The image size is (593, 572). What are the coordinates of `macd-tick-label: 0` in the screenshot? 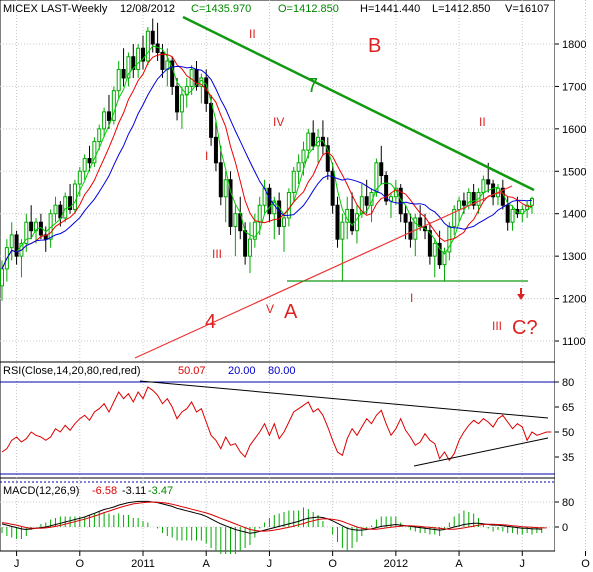 It's located at (565, 528).